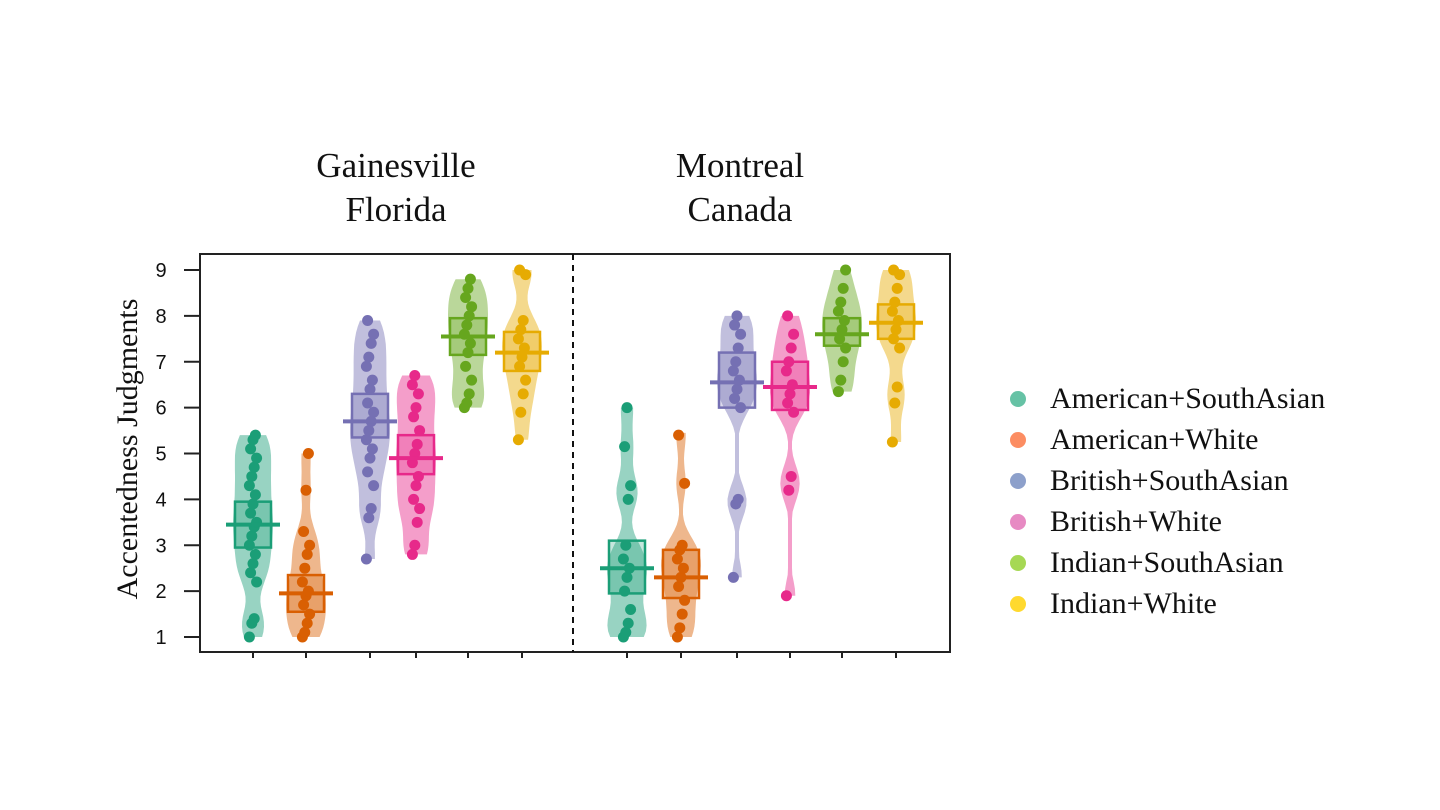  Describe the element at coordinates (740, 165) in the screenshot. I see `panel-title-line: Montreal` at that location.